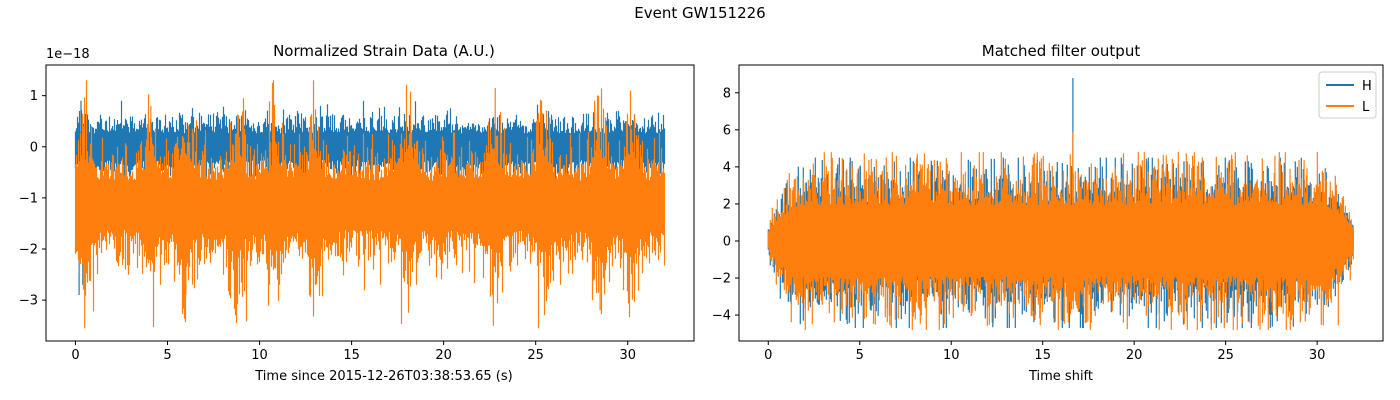 The image size is (1400, 400). What do you see at coordinates (1225, 355) in the screenshot?
I see `right-x-tick-label: 25` at bounding box center [1225, 355].